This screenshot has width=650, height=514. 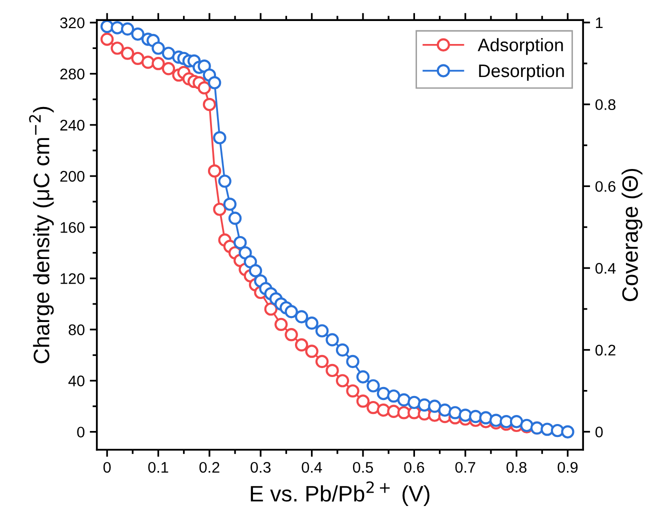 I want to click on x-tick-label: 0.7, so click(x=465, y=467).